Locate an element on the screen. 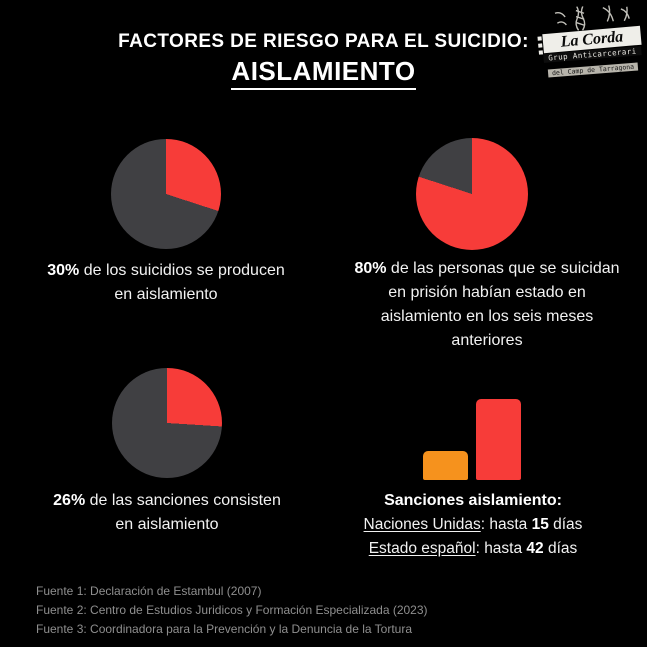  caption-prison-percent: 80% is located at coordinates (370, 268).